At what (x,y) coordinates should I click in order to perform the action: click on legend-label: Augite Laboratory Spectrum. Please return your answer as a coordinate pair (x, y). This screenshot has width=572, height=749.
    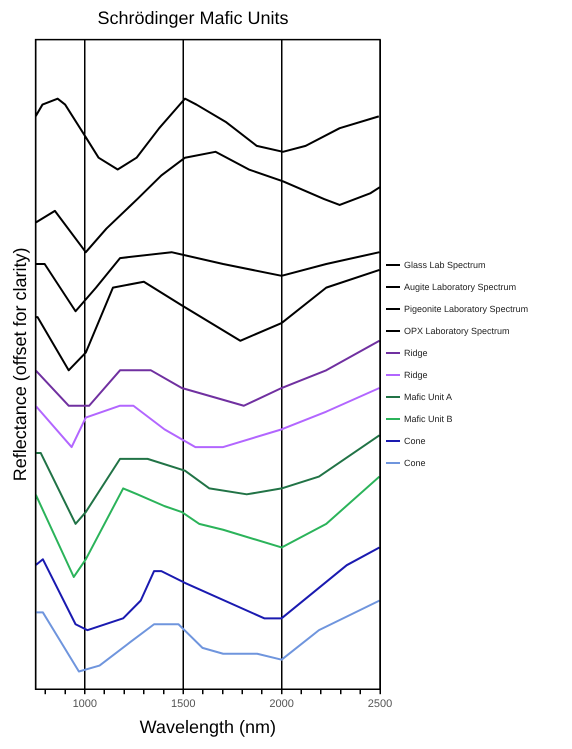
    Looking at the image, I should click on (460, 287).